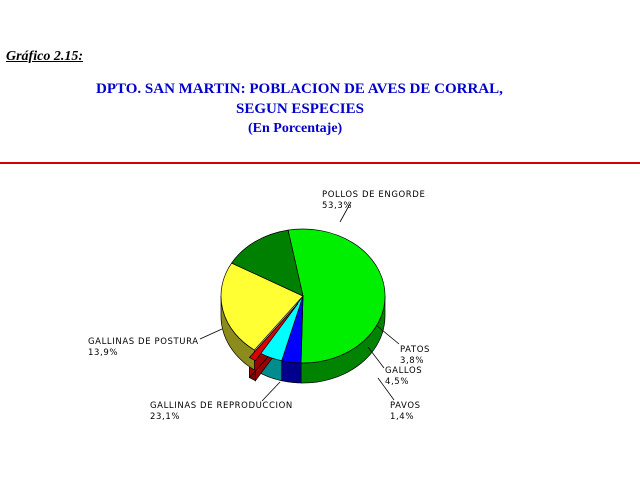  I want to click on slice-label-gallos: GALLOS, so click(403, 371).